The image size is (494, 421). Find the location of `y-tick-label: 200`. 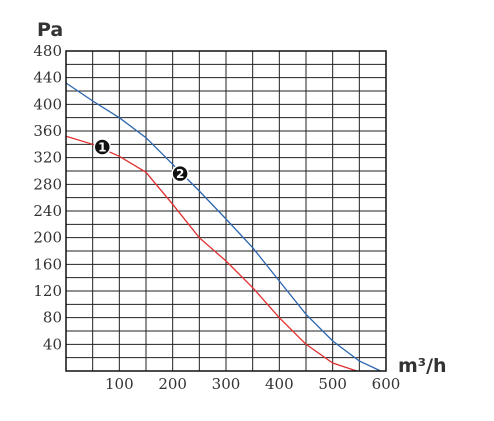

y-tick-label: 200 is located at coordinates (47, 238).